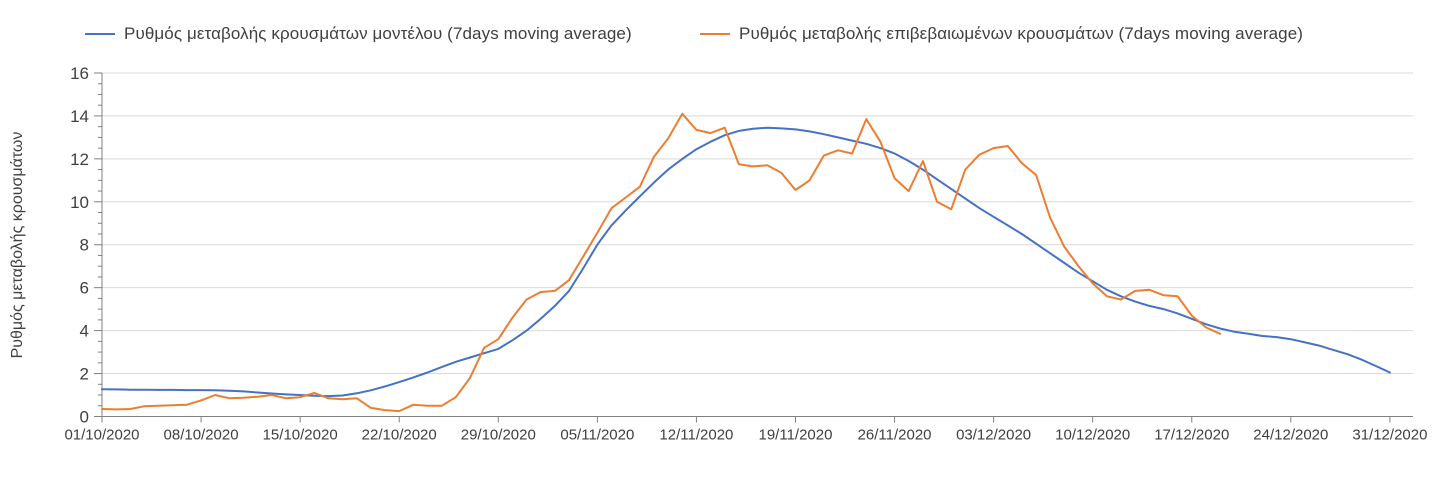 This screenshot has height=496, width=1445. What do you see at coordinates (993, 435) in the screenshot?
I see `x-axis-tick-label: 03/12/2020` at bounding box center [993, 435].